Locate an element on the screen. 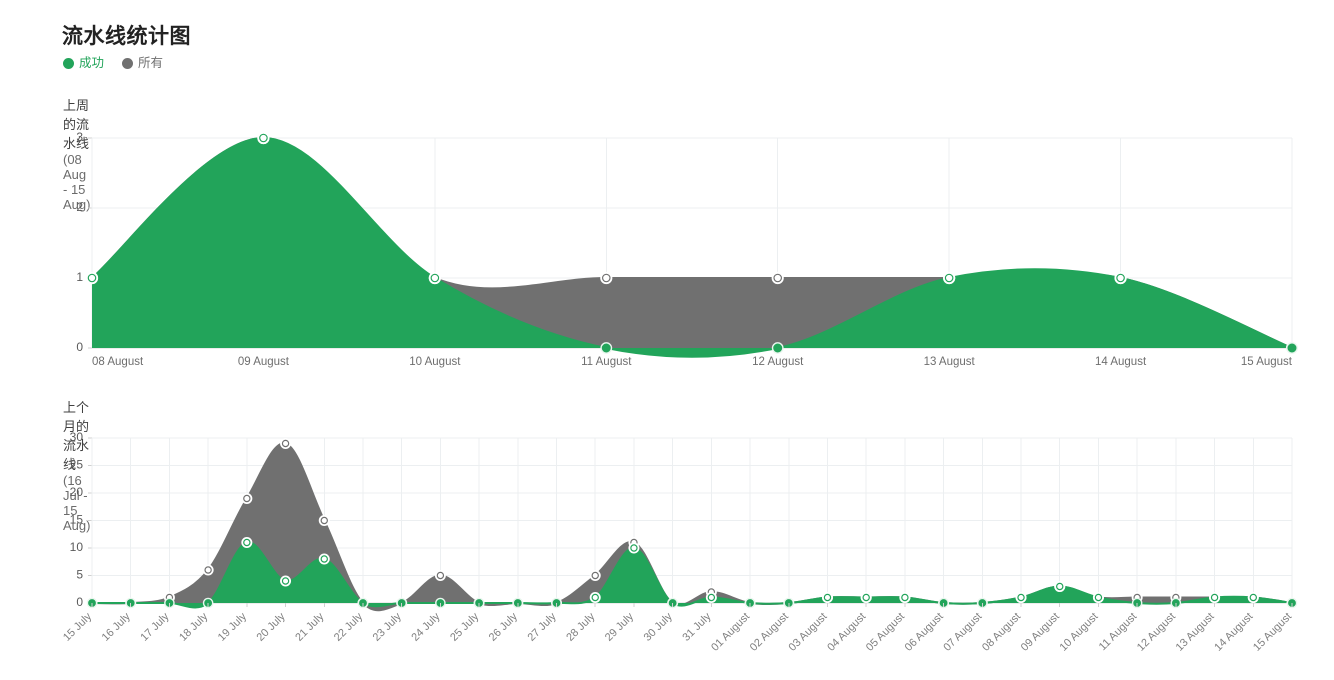  legend-dot-all-icon is located at coordinates (128, 63).